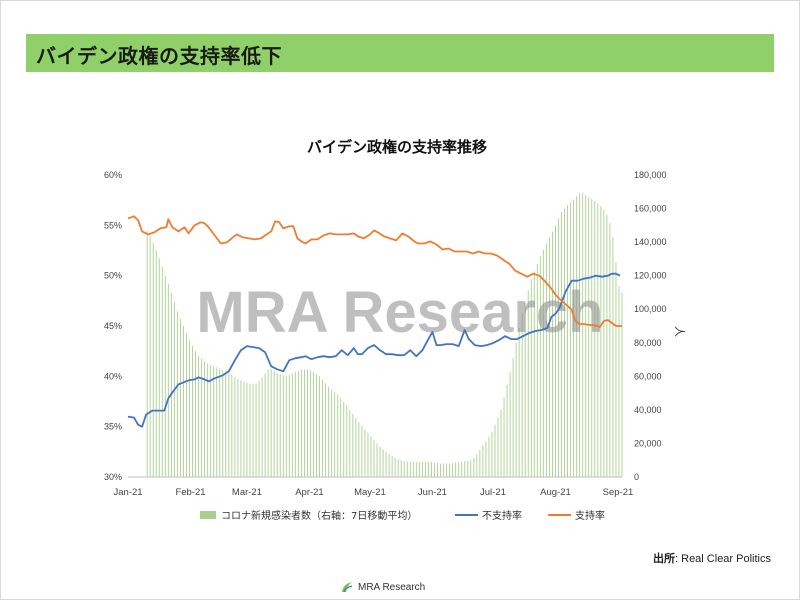 The width and height of the screenshot is (800, 600). I want to click on source-note: 出所: Real Clear Politics, so click(712, 558).